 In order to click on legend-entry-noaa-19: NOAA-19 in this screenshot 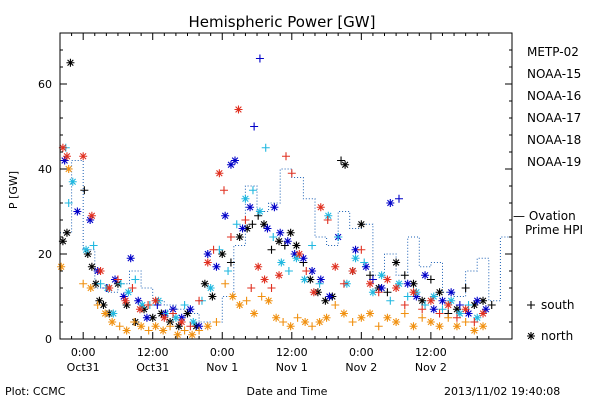, I will do `click(554, 162)`.